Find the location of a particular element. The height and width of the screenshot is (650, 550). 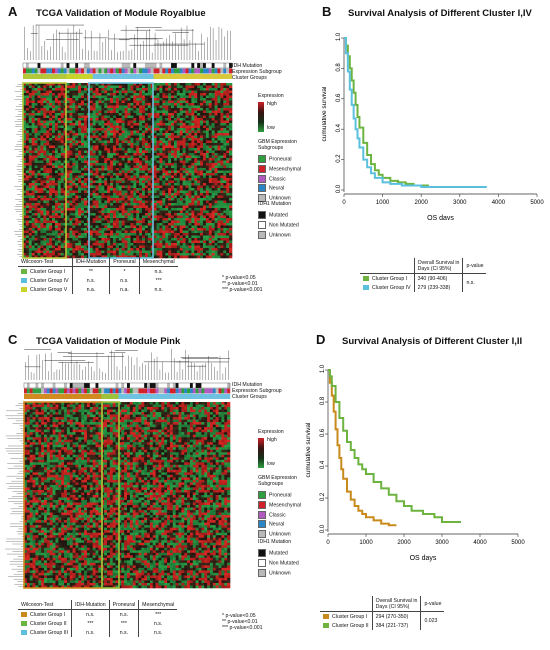

panel-c-letter: C is located at coordinates (13, 339).